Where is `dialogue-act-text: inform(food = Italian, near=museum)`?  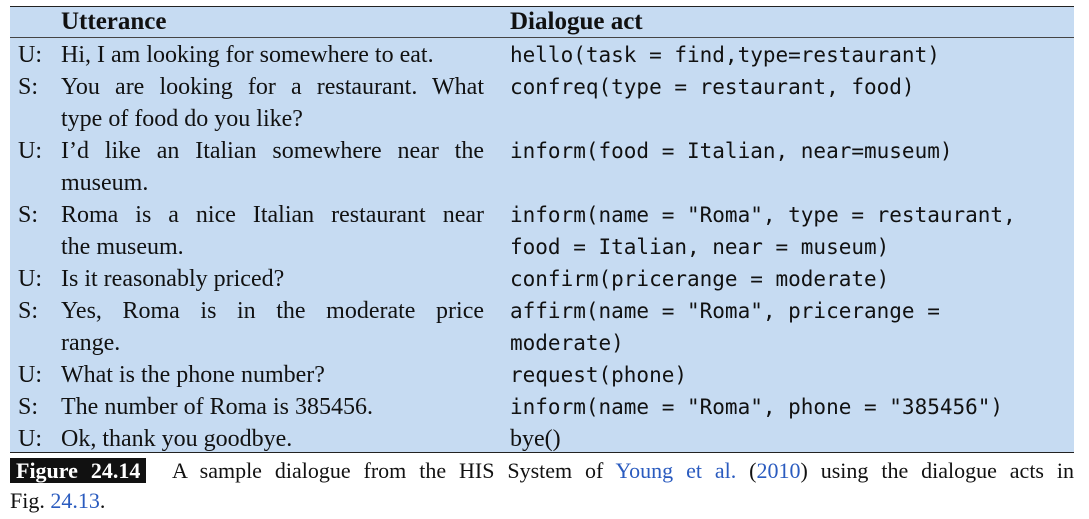
dialogue-act-text: inform(food = Italian, near=museum) is located at coordinates (731, 151).